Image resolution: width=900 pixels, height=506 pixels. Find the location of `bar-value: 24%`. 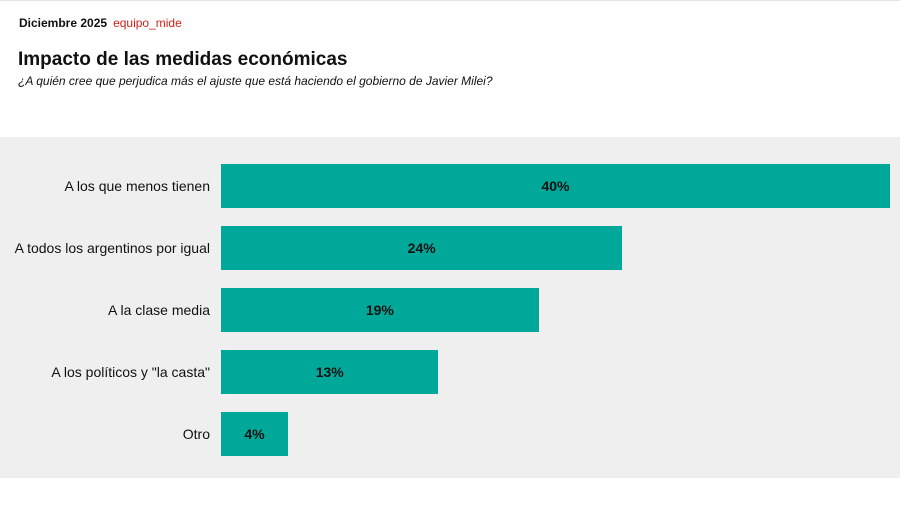

bar-value: 24% is located at coordinates (421, 248).